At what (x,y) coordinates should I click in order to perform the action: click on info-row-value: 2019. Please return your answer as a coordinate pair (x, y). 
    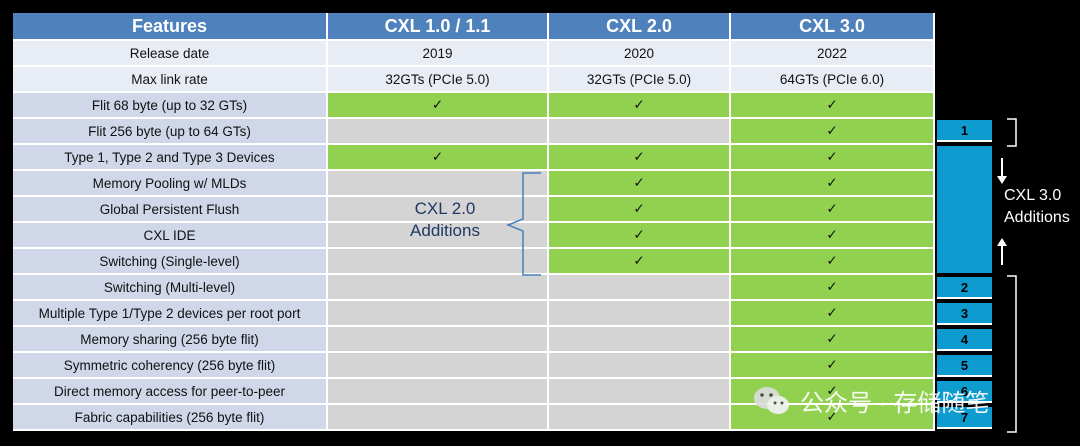
    Looking at the image, I should click on (438, 54).